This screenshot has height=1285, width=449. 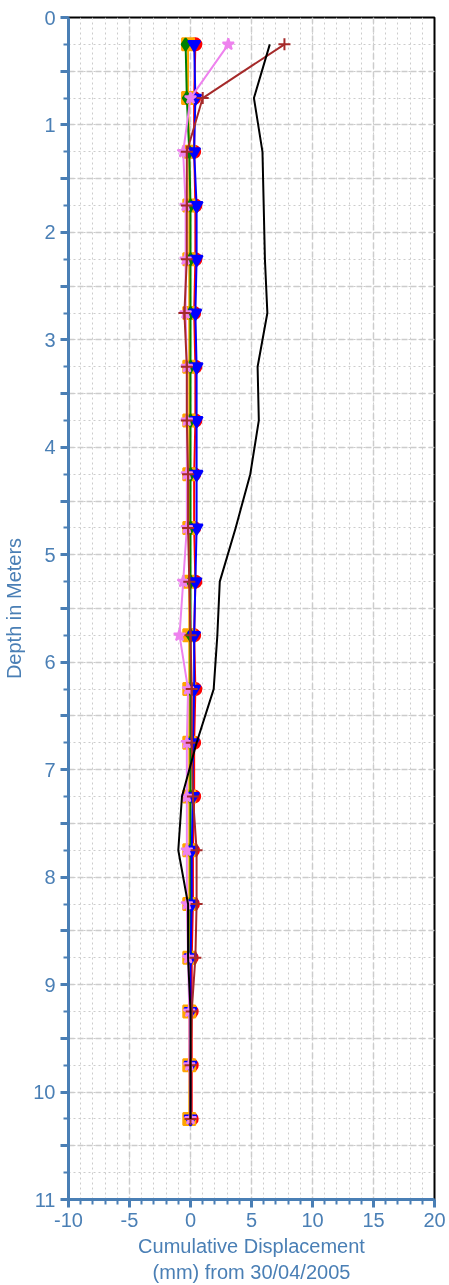 I want to click on x-tick-label: 20, so click(x=434, y=1219).